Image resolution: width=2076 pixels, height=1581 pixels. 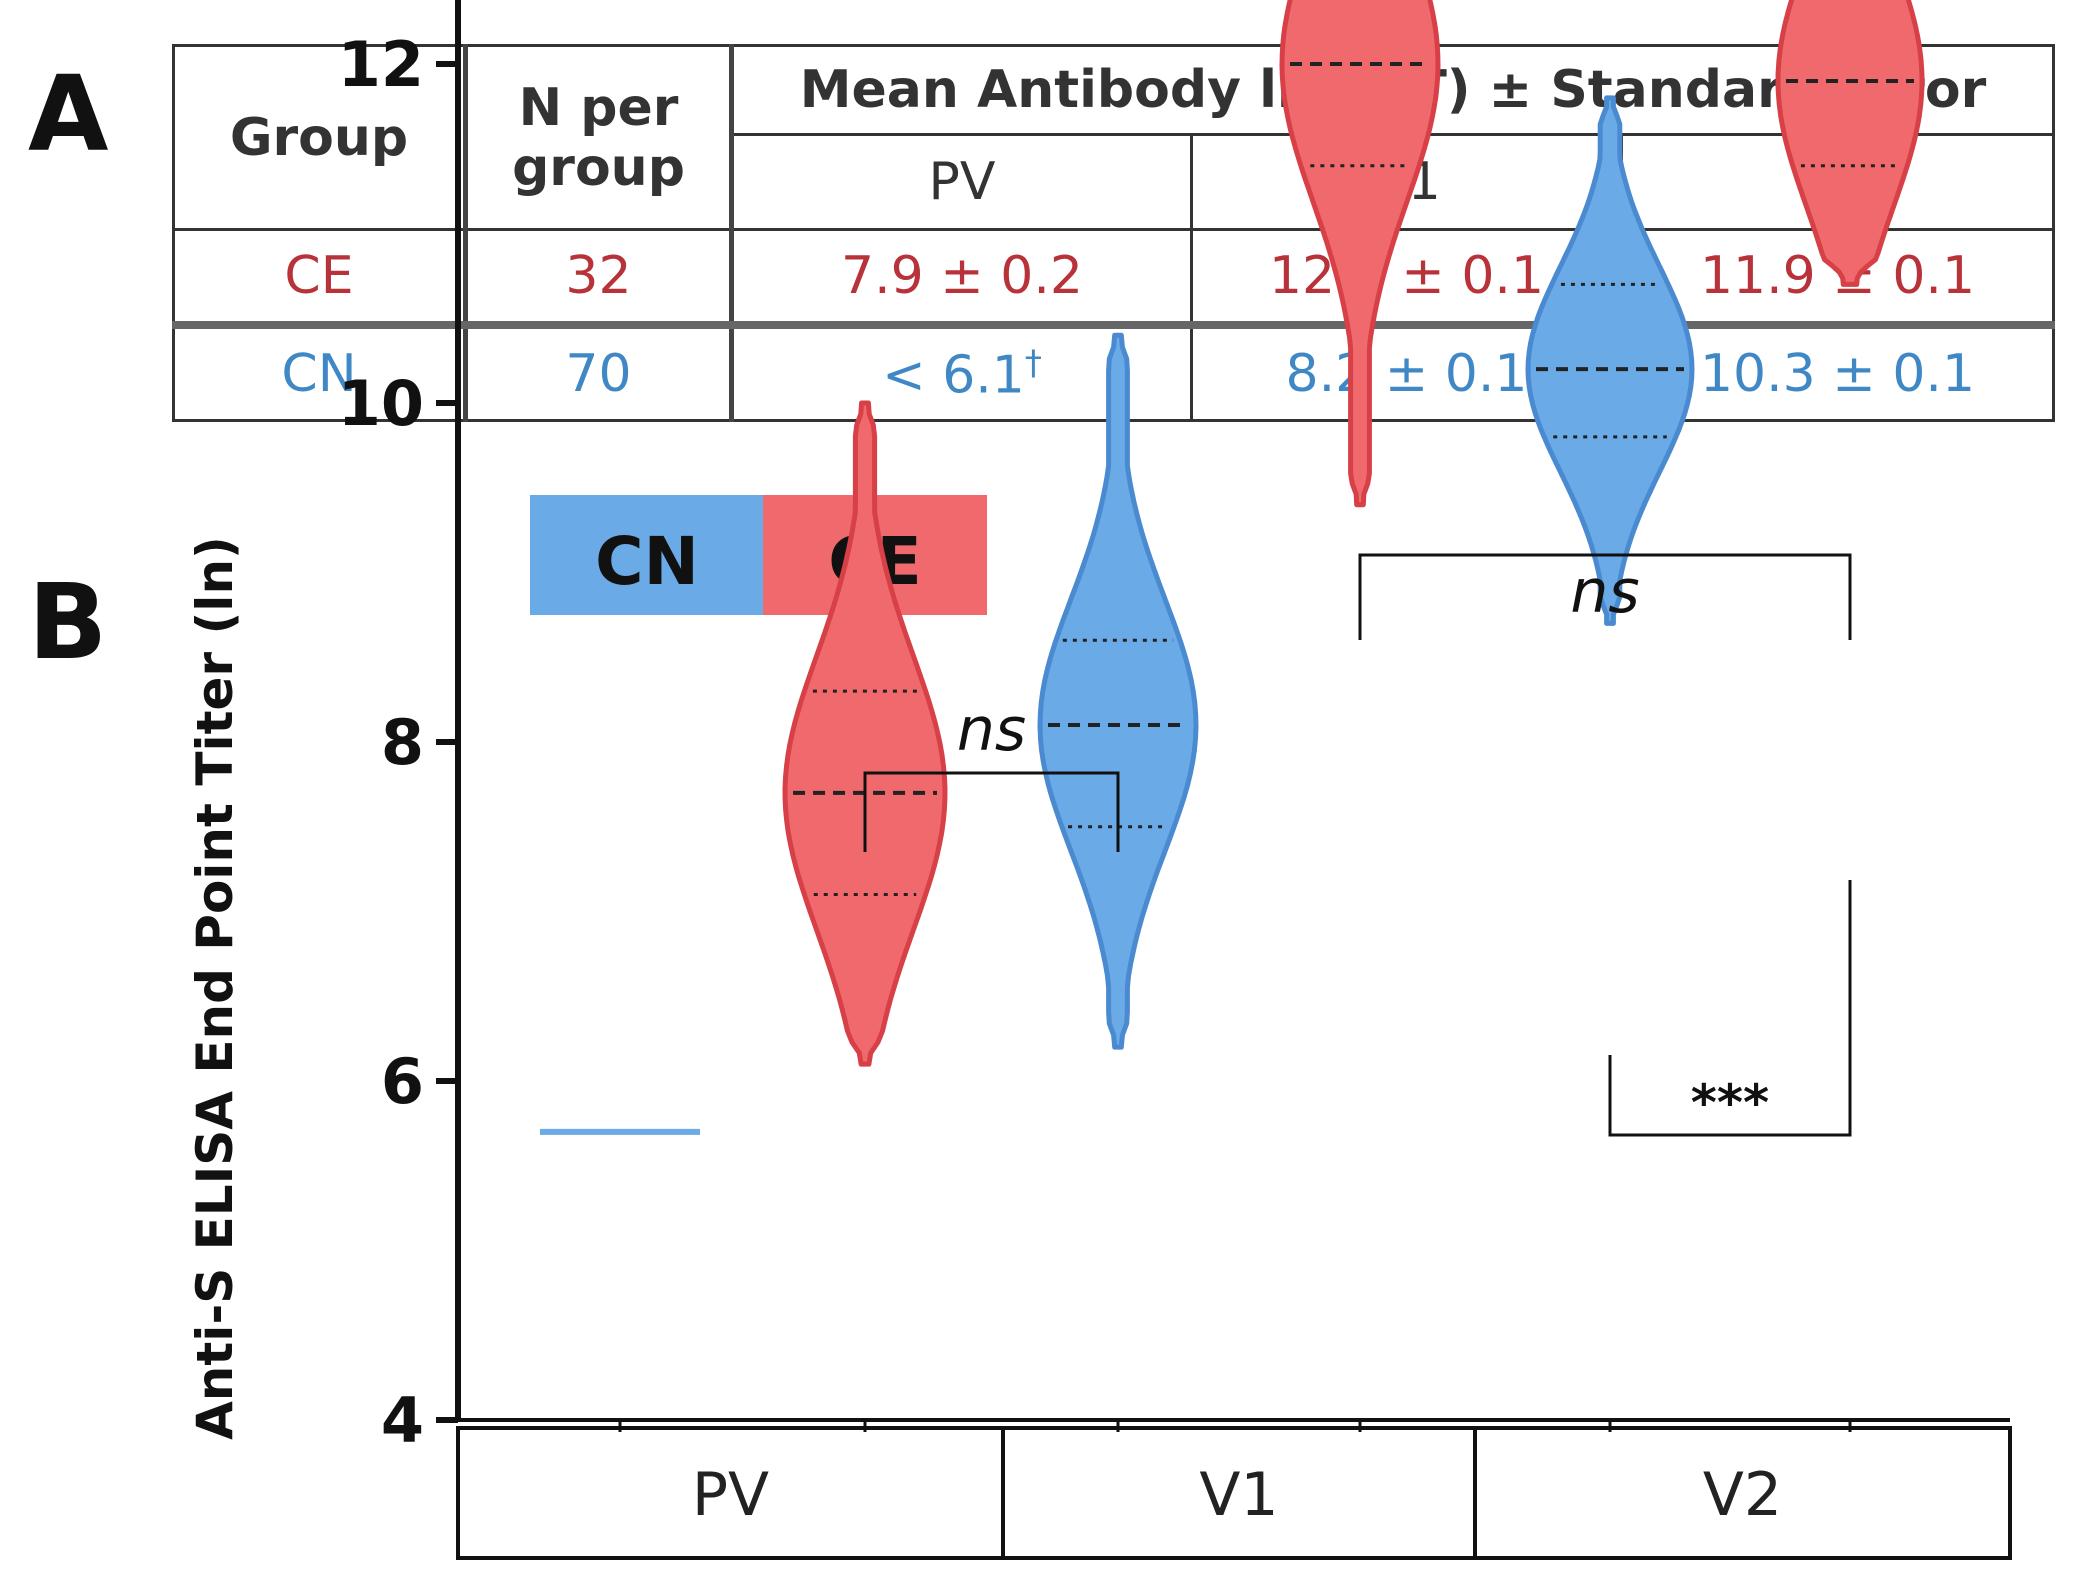 What do you see at coordinates (215, 988) in the screenshot?
I see `y-axis-label: Anti-S ELISA End Point Titer (ln)` at bounding box center [215, 988].